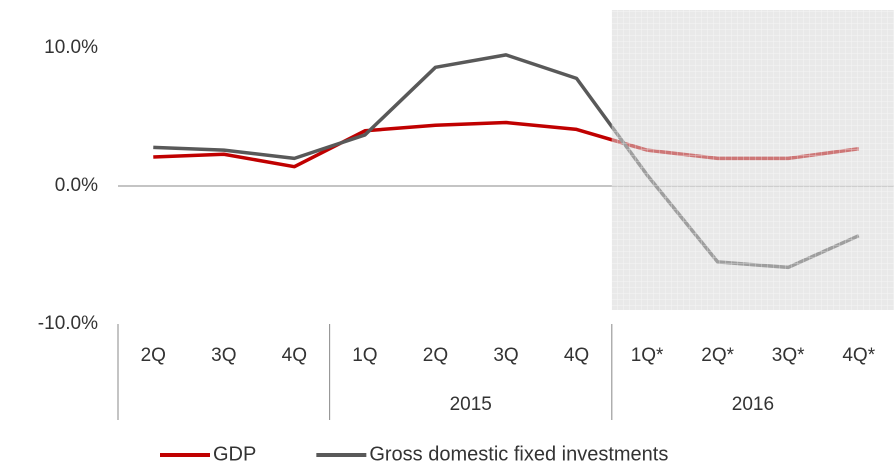 The image size is (894, 465). I want to click on x-tick-label: 1Q, so click(364, 355).